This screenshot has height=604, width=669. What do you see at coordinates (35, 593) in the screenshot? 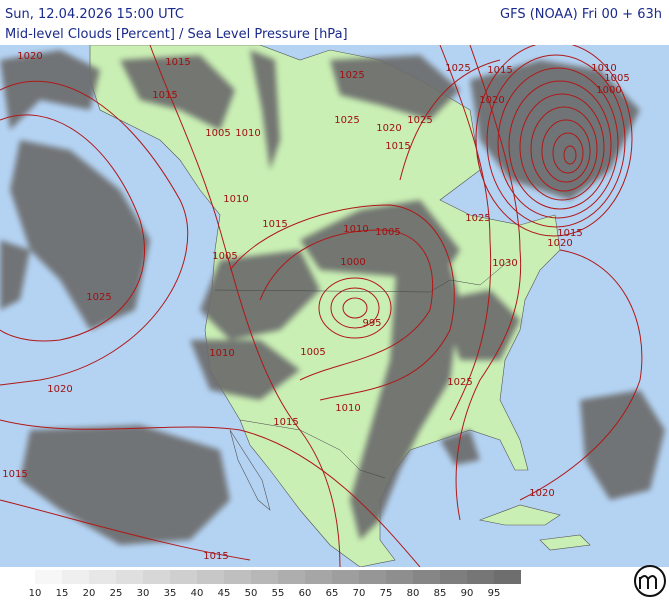
I see `legend-label: 10` at bounding box center [35, 593].